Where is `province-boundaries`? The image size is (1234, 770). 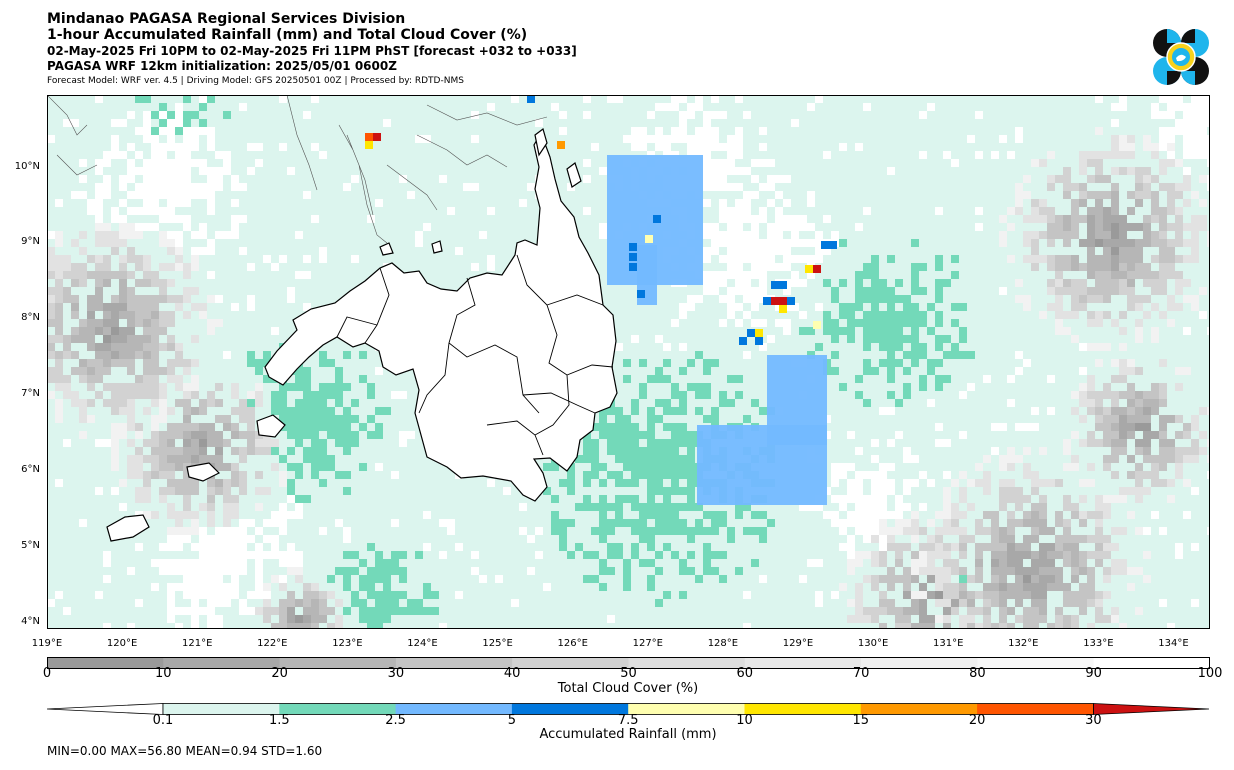
province-boundaries is located at coordinates (475, 355).